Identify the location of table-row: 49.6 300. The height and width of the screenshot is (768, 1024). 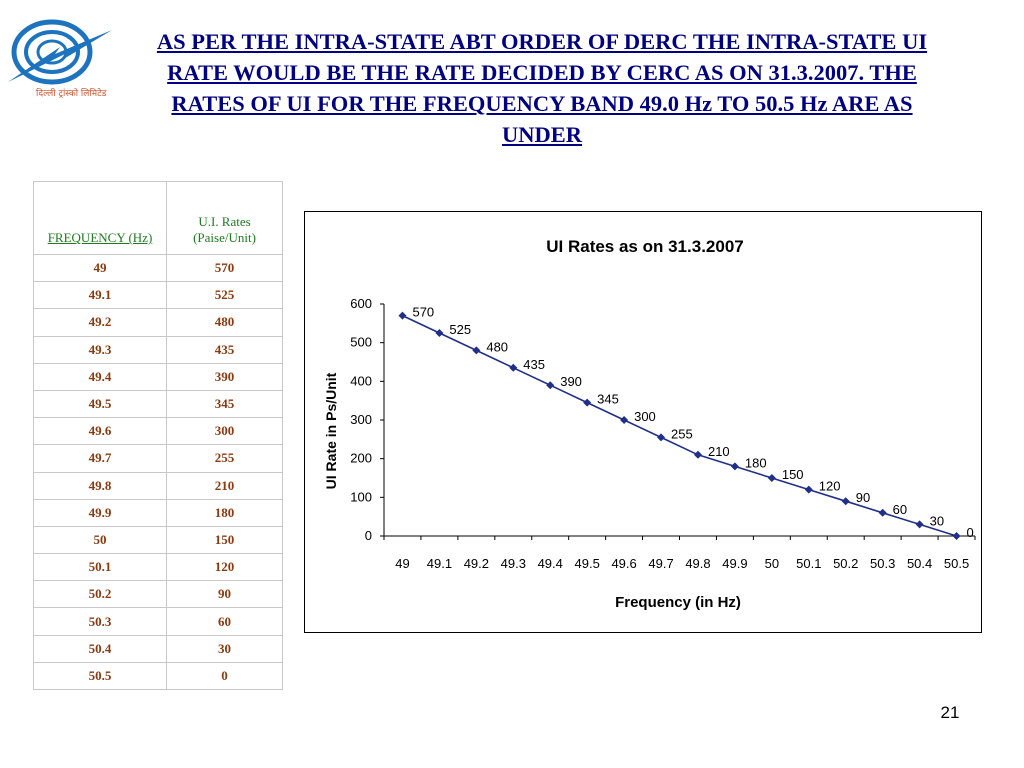
(158, 431).